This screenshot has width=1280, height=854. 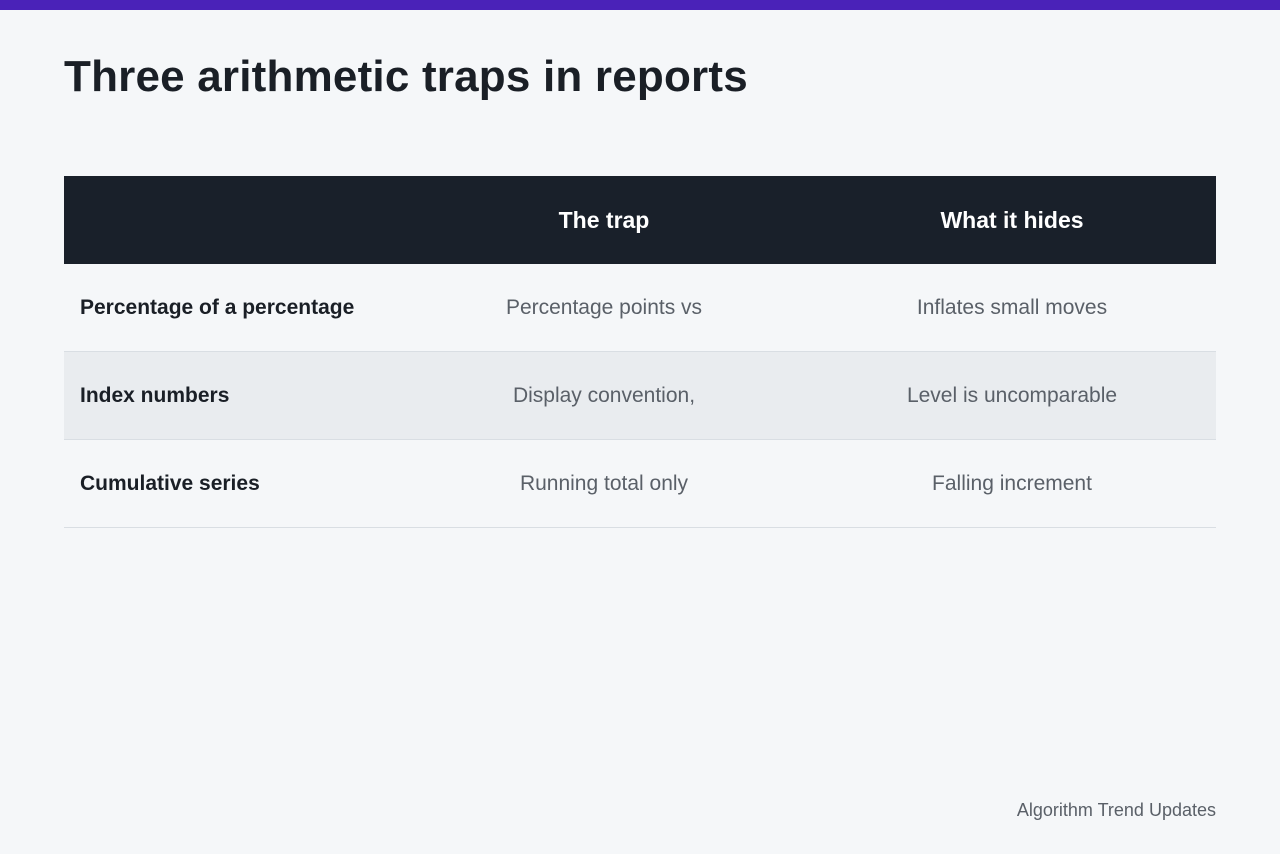 What do you see at coordinates (170, 483) in the screenshot?
I see `row-label: Cumulative series` at bounding box center [170, 483].